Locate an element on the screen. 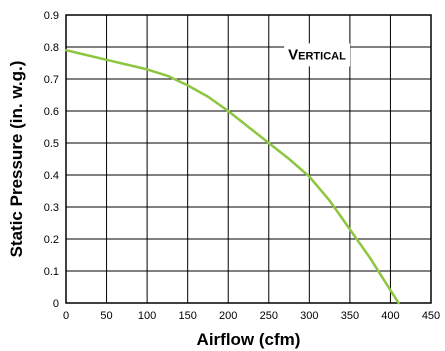 The width and height of the screenshot is (445, 351). x-tick-label: 350 is located at coordinates (350, 316).